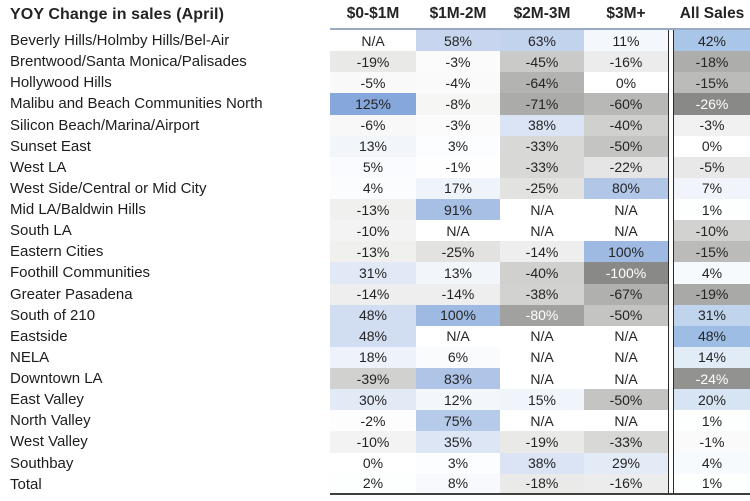  I want to click on row-label: Beverly Hills/Holmby Hills/Bel-Air, so click(120, 41).